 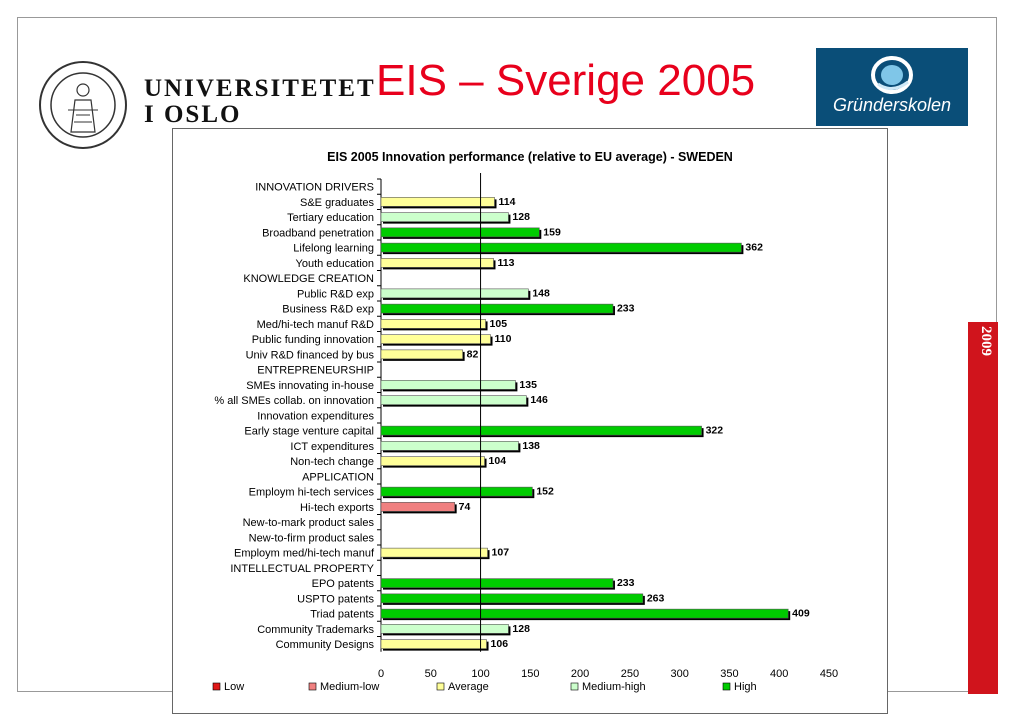 I want to click on category-label: EPO patents, so click(x=343, y=584).